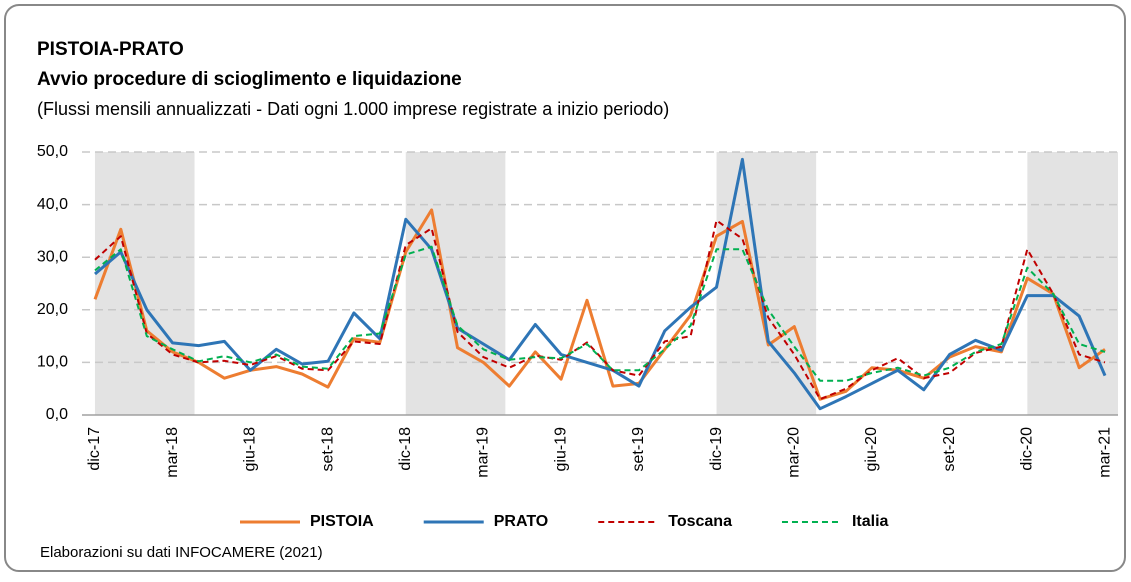 Image resolution: width=1131 pixels, height=582 pixels. I want to click on y-tick-label: 0,0, so click(57, 414).